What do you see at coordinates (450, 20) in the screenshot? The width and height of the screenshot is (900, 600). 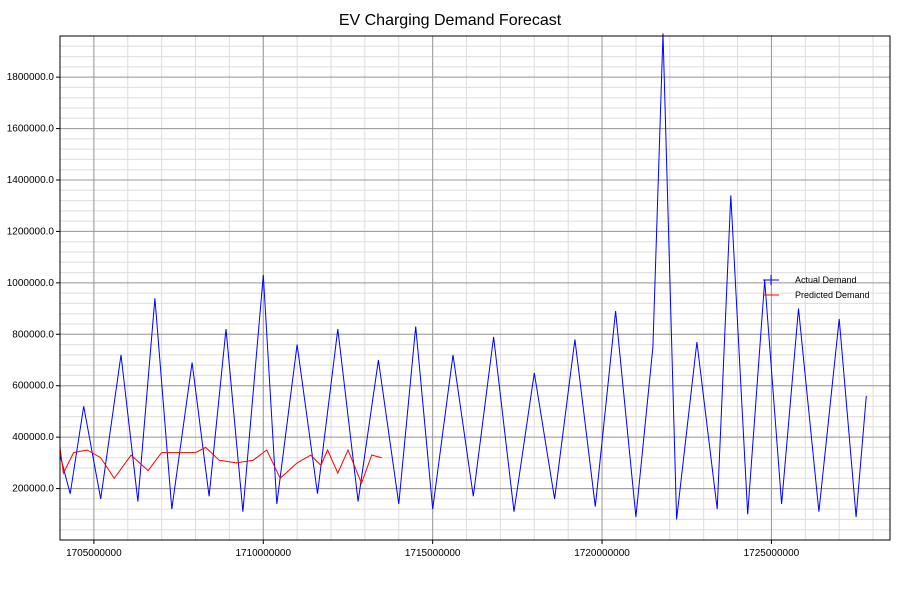 I see `chart-title: EV Charging Demand Forecast` at bounding box center [450, 20].